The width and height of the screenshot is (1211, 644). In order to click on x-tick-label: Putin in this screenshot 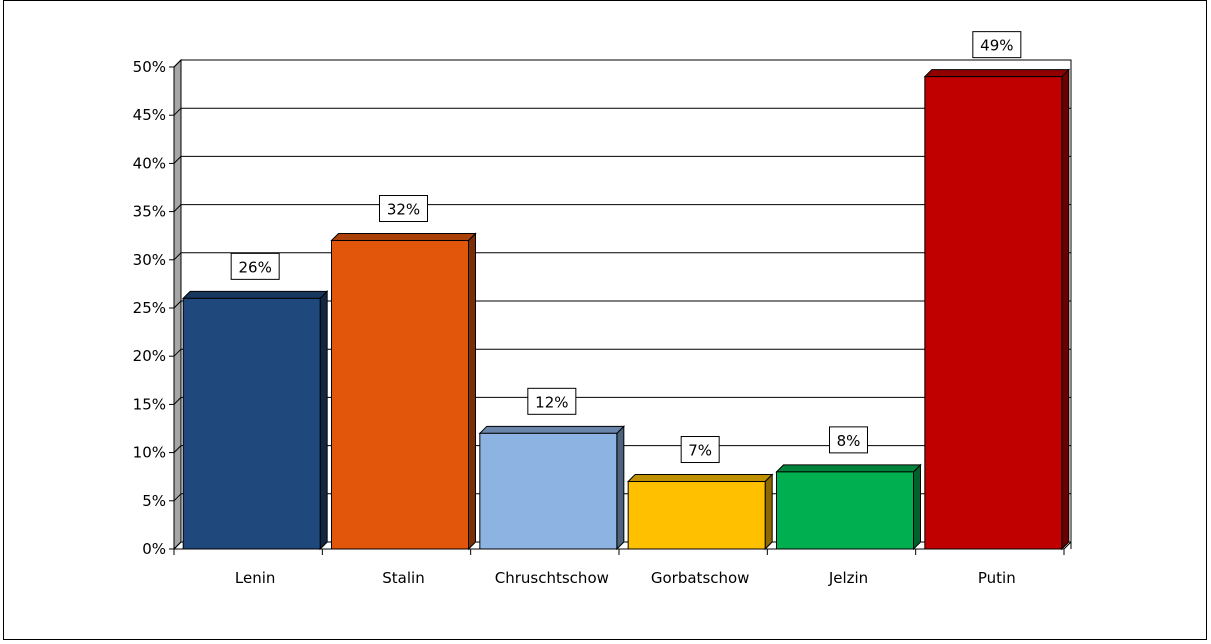, I will do `click(997, 578)`.